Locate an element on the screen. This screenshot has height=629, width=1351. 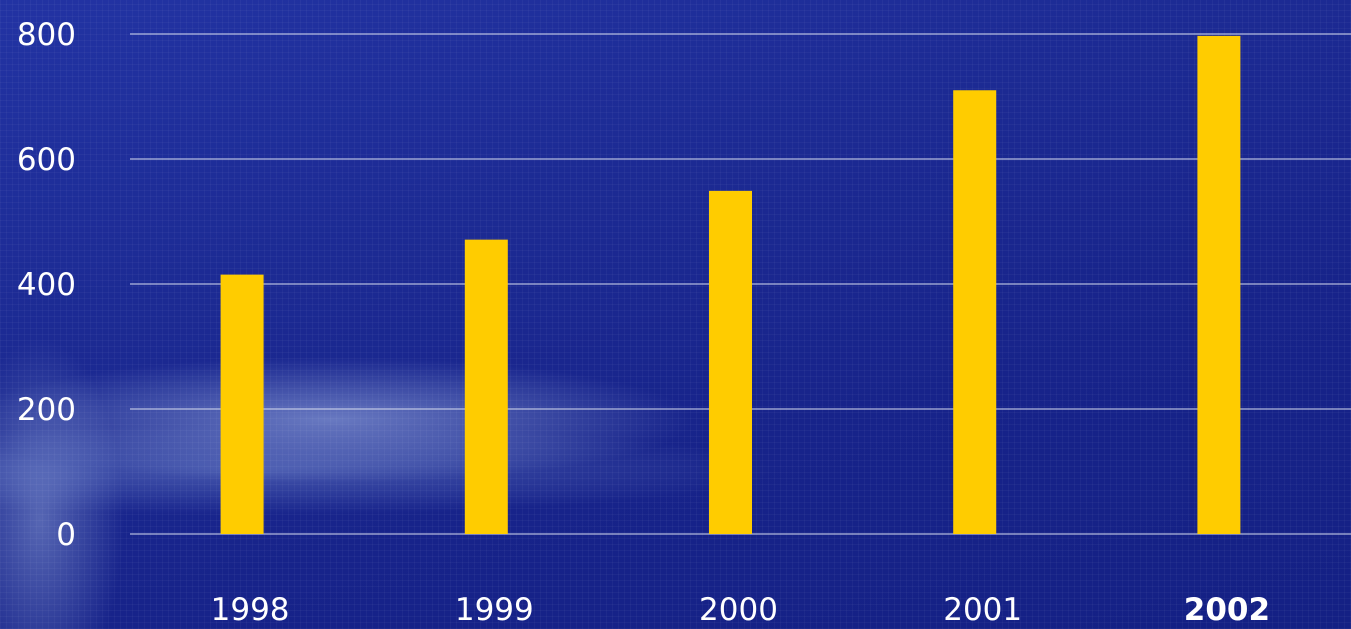
y-axis: 0 200 400 600 800 is located at coordinates (46, 285).